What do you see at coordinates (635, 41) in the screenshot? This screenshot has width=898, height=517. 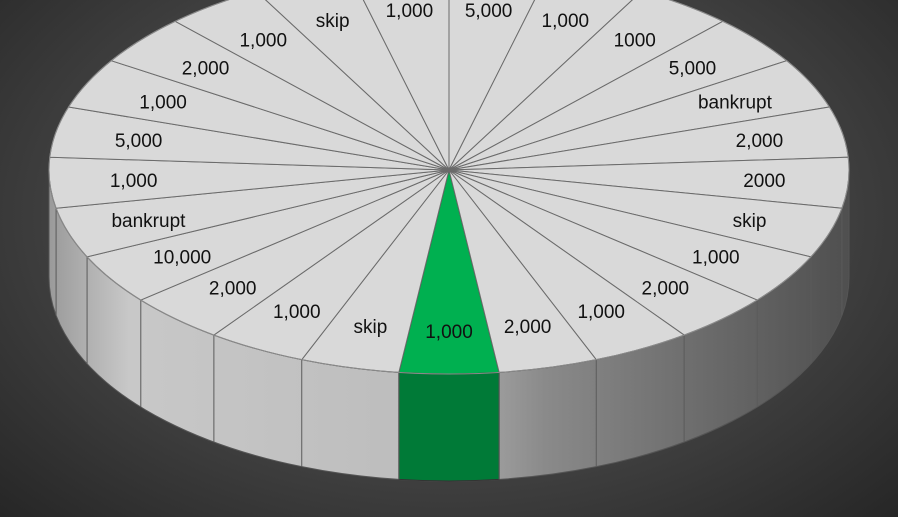 I see `wheel-segment-label: 1000` at bounding box center [635, 41].